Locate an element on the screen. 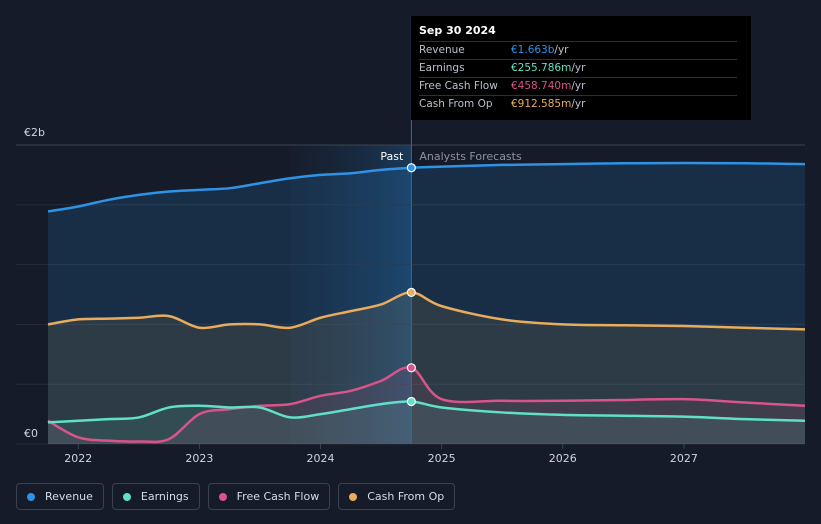 This screenshot has height=524, width=821. tooltip-value: €1.663b is located at coordinates (533, 50).